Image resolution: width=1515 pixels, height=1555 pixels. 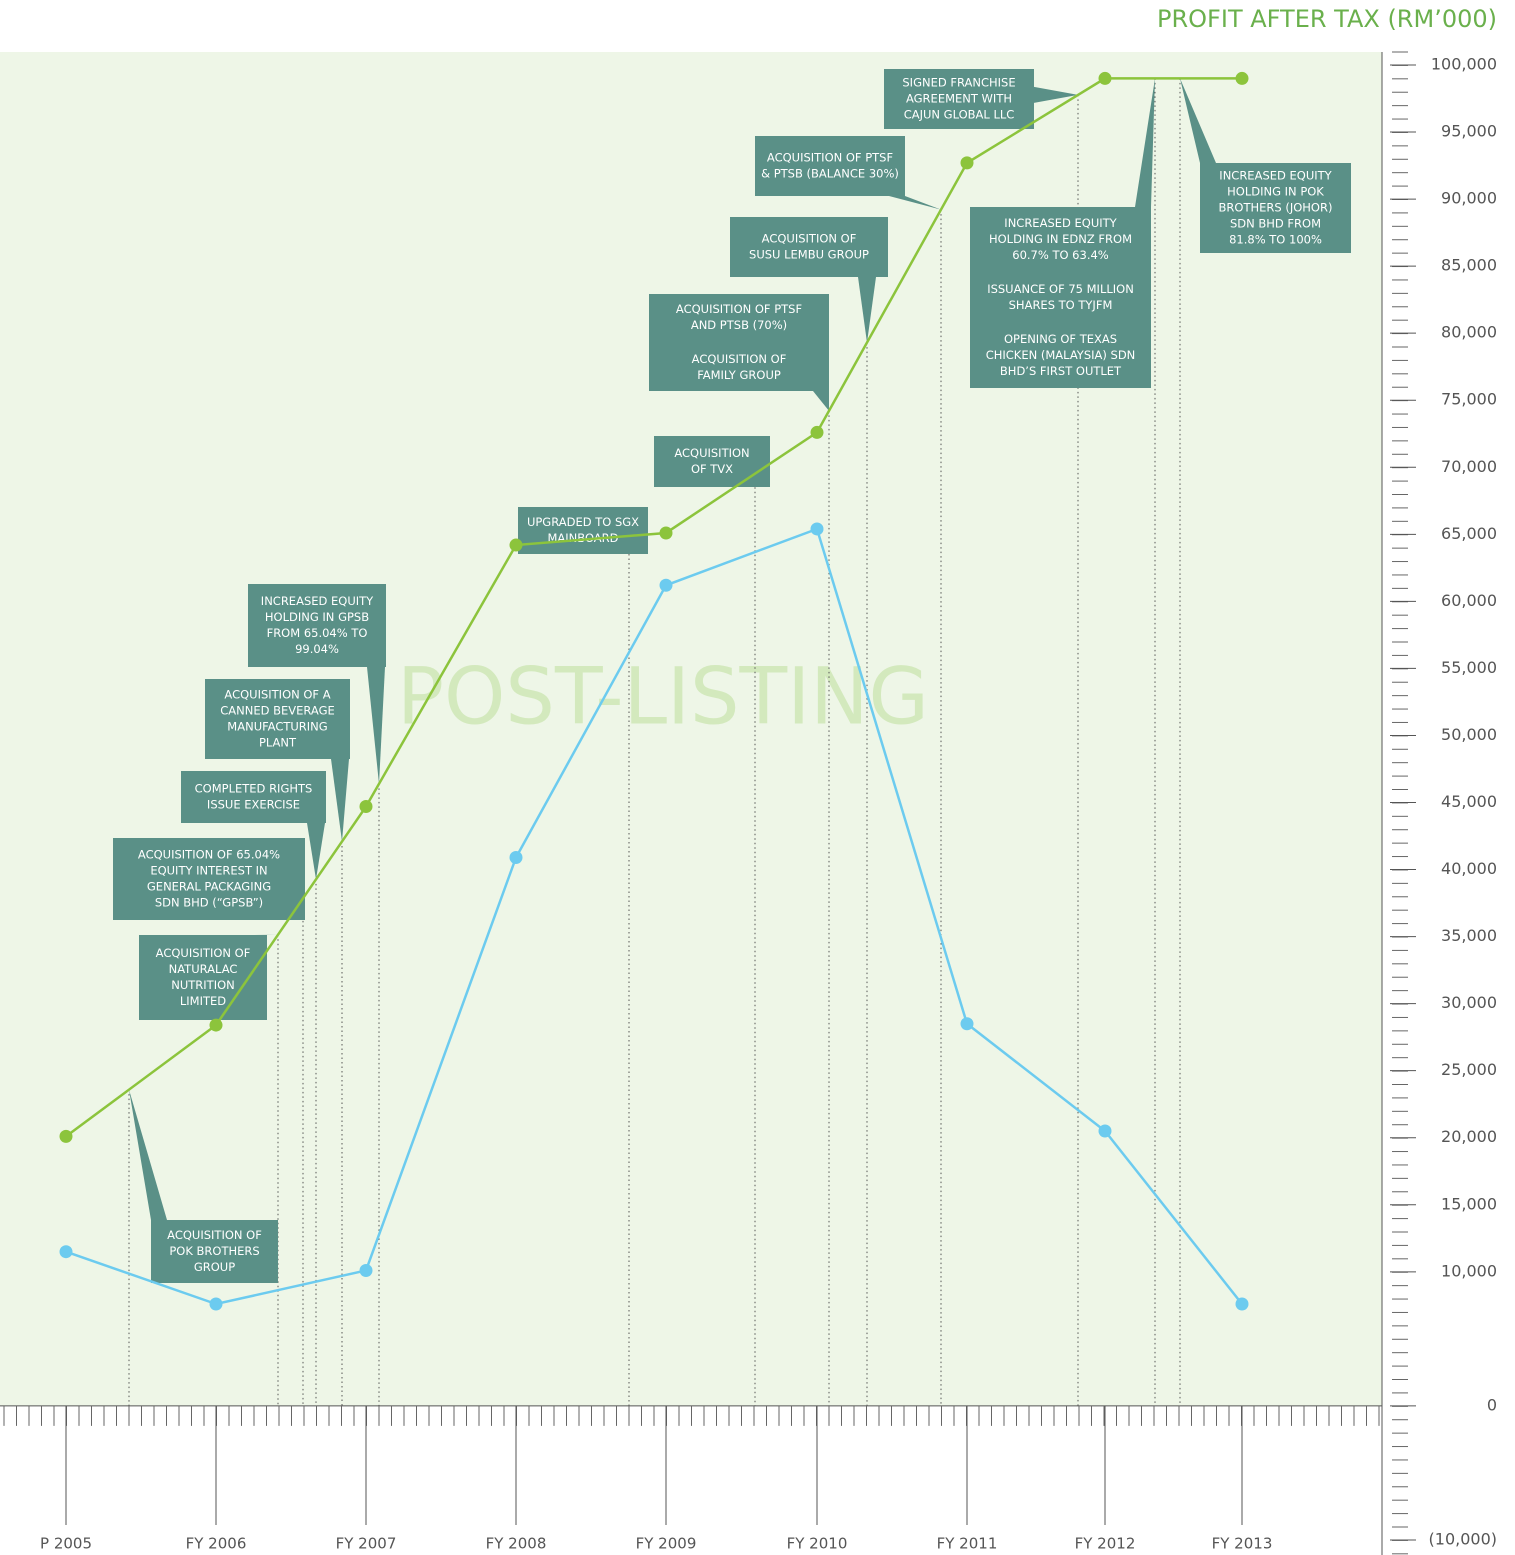 What do you see at coordinates (1469, 265) in the screenshot?
I see `y-tick-label: 85,000` at bounding box center [1469, 265].